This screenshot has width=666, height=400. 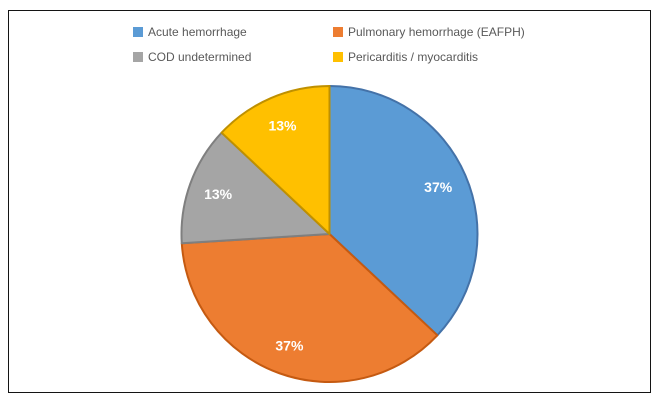 What do you see at coordinates (436, 32) in the screenshot?
I see `legend-item-label: Pulmonary hemorrhage (EAFPH)` at bounding box center [436, 32].